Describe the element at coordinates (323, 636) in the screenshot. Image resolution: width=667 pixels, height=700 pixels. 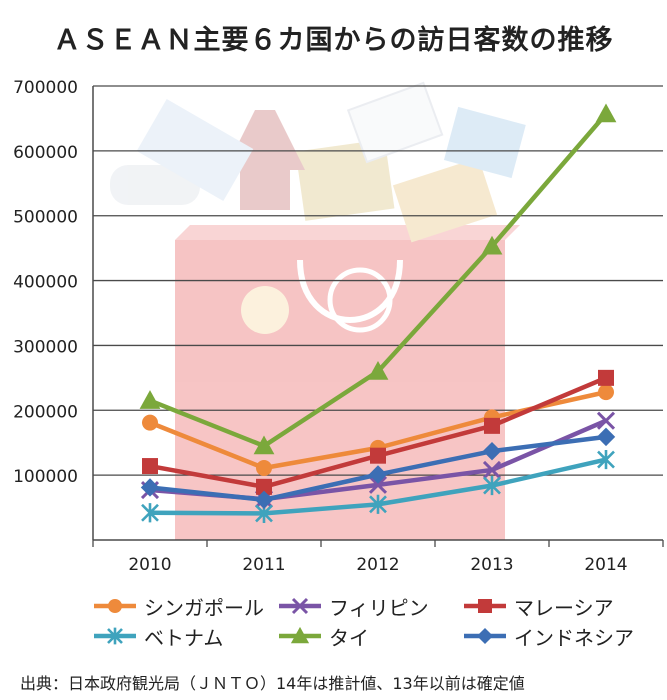
I see `legend-item: タイ` at that location.